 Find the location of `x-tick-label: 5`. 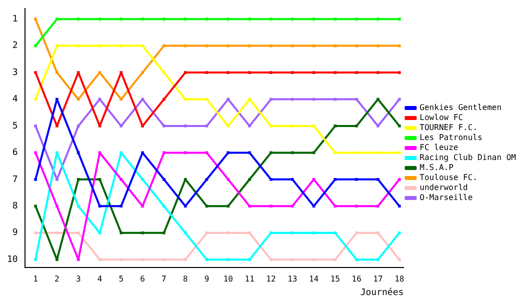

x-tick-label: 5 is located at coordinates (121, 279).